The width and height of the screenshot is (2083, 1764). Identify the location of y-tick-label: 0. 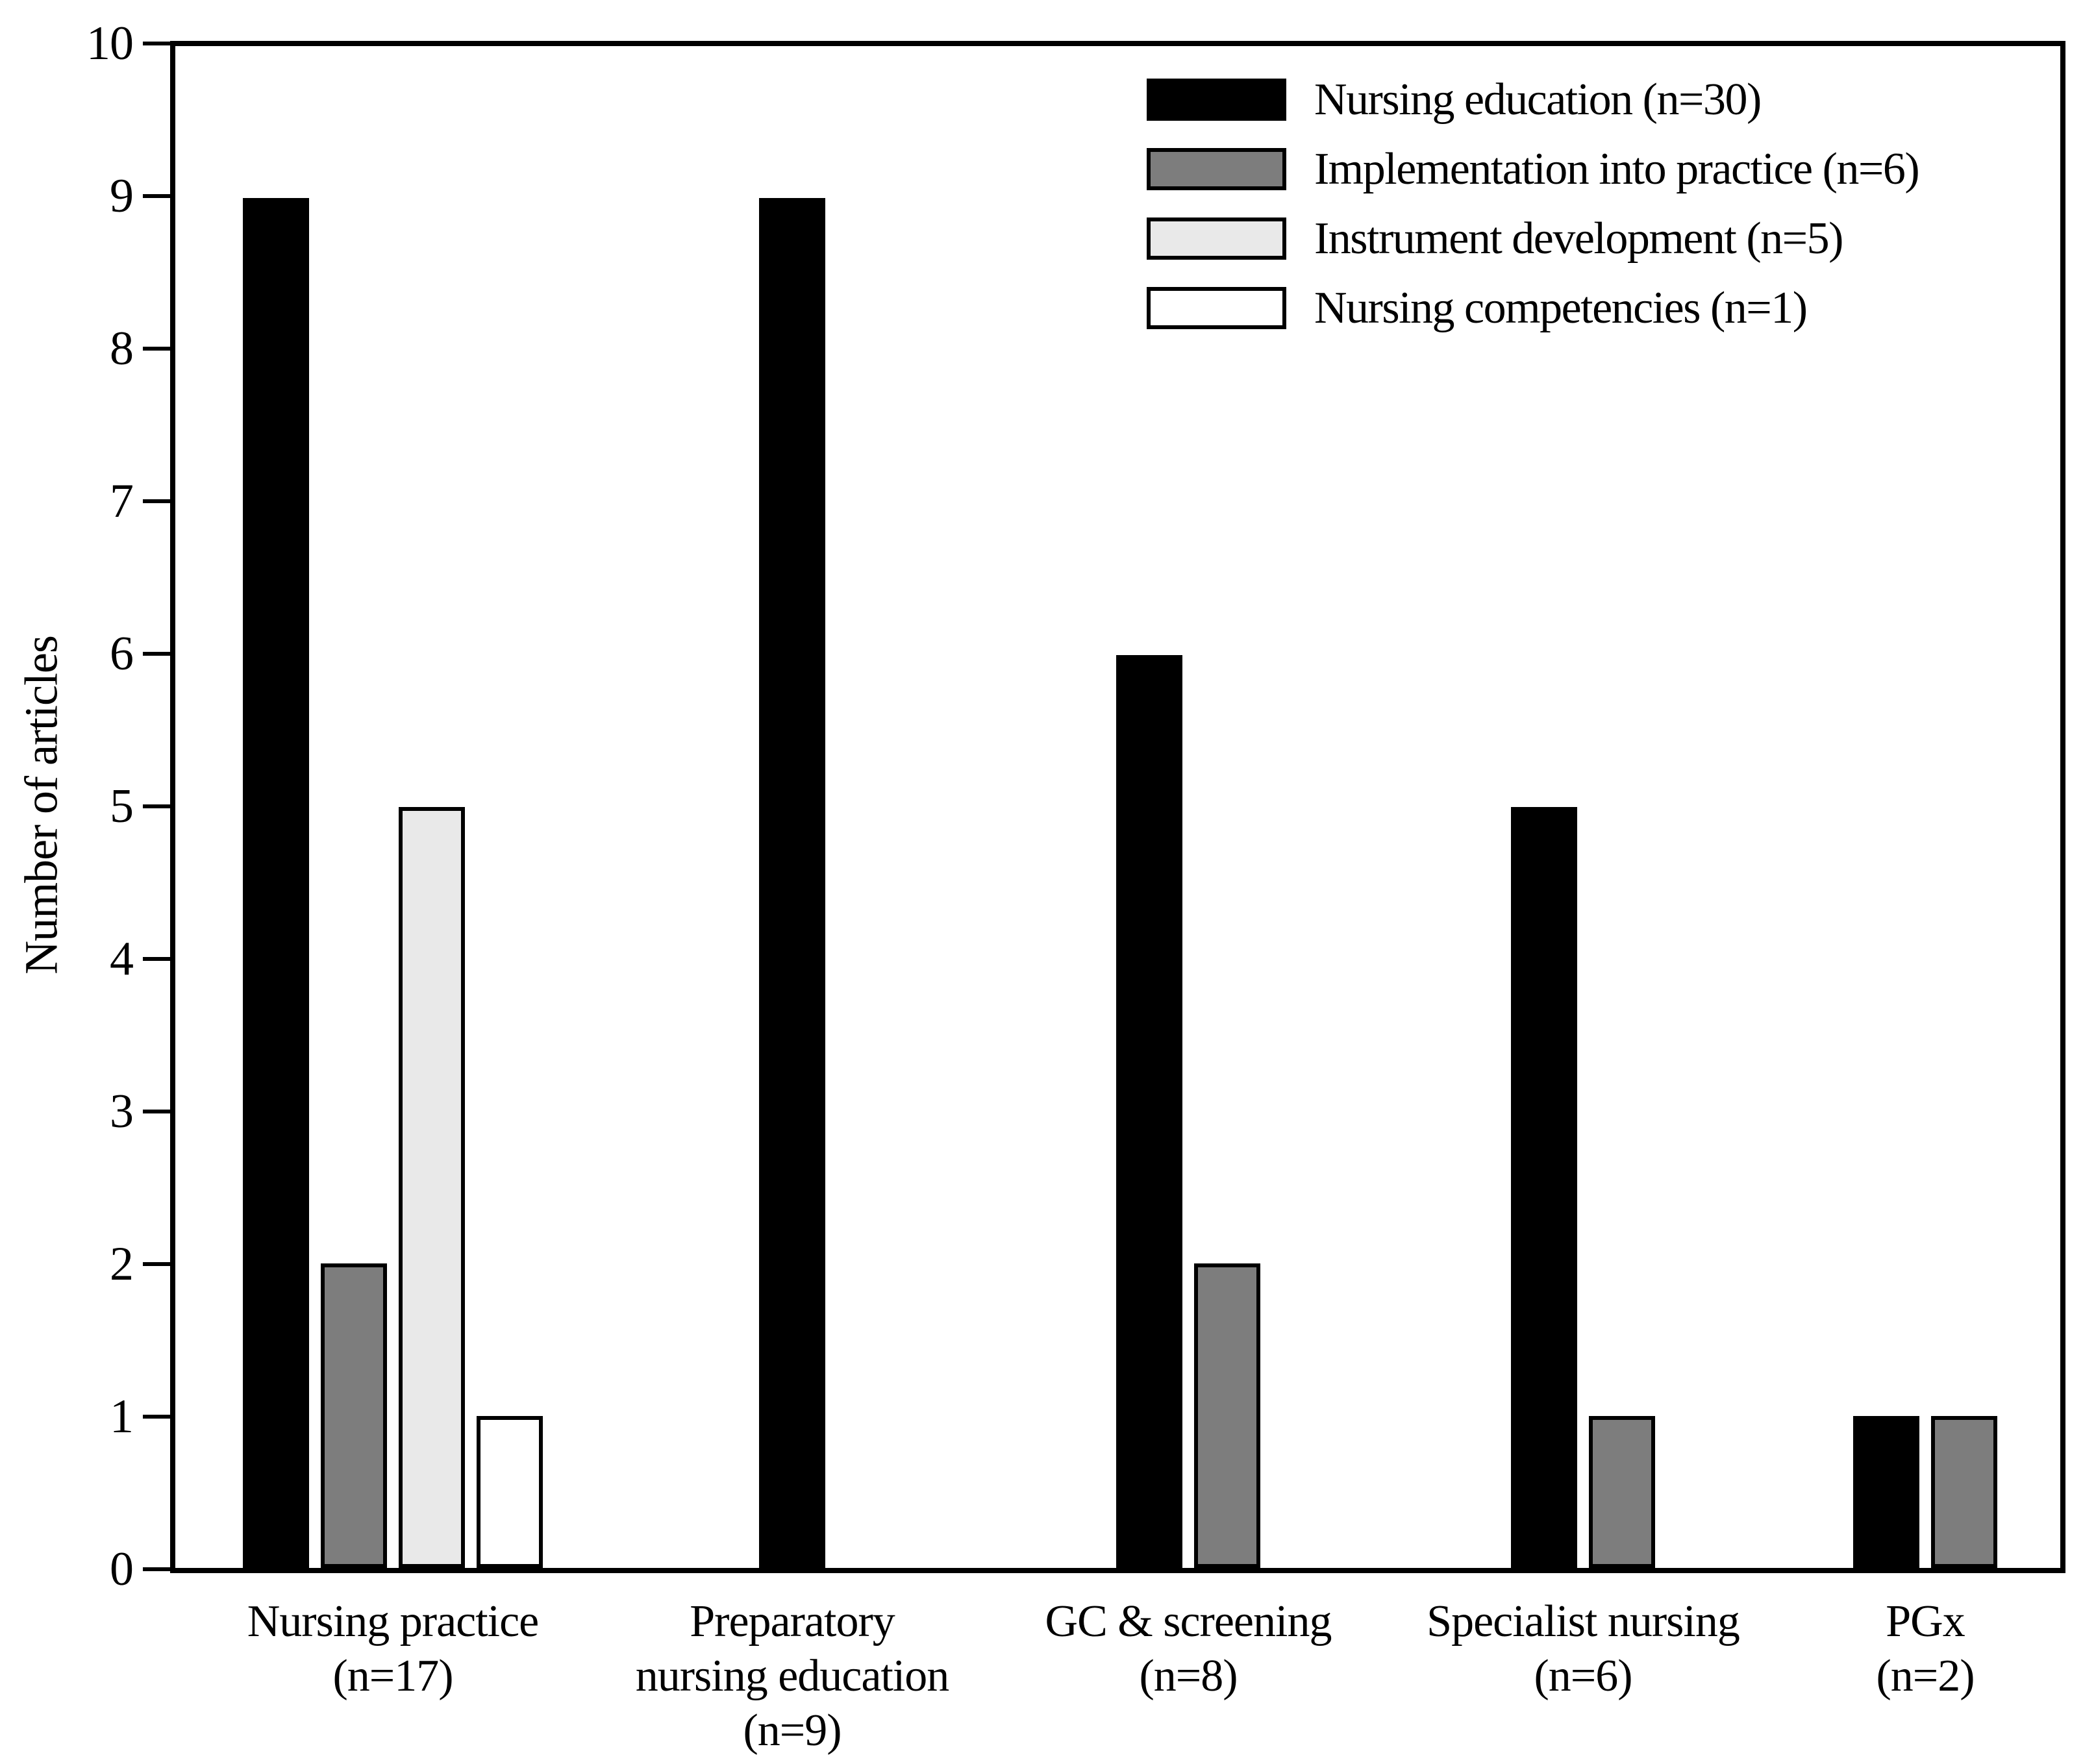
(122, 1569).